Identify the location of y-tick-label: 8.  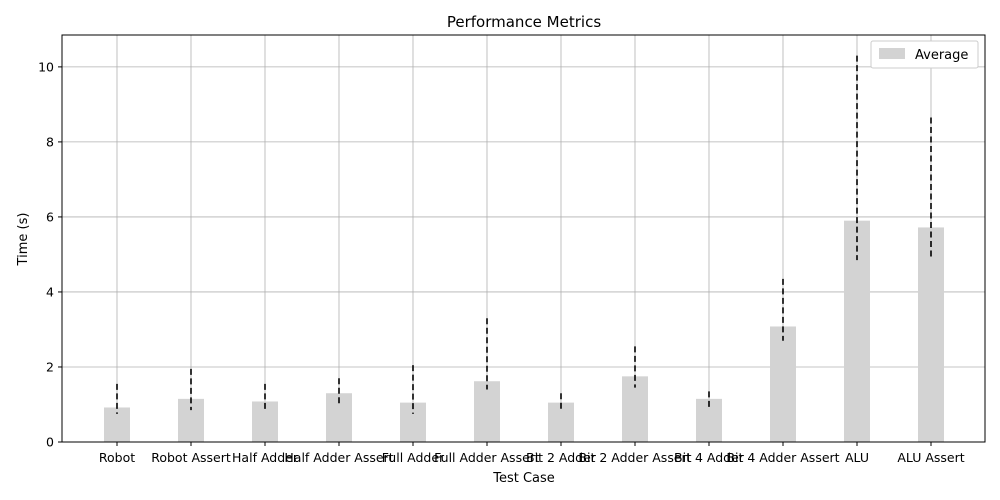
(50, 141).